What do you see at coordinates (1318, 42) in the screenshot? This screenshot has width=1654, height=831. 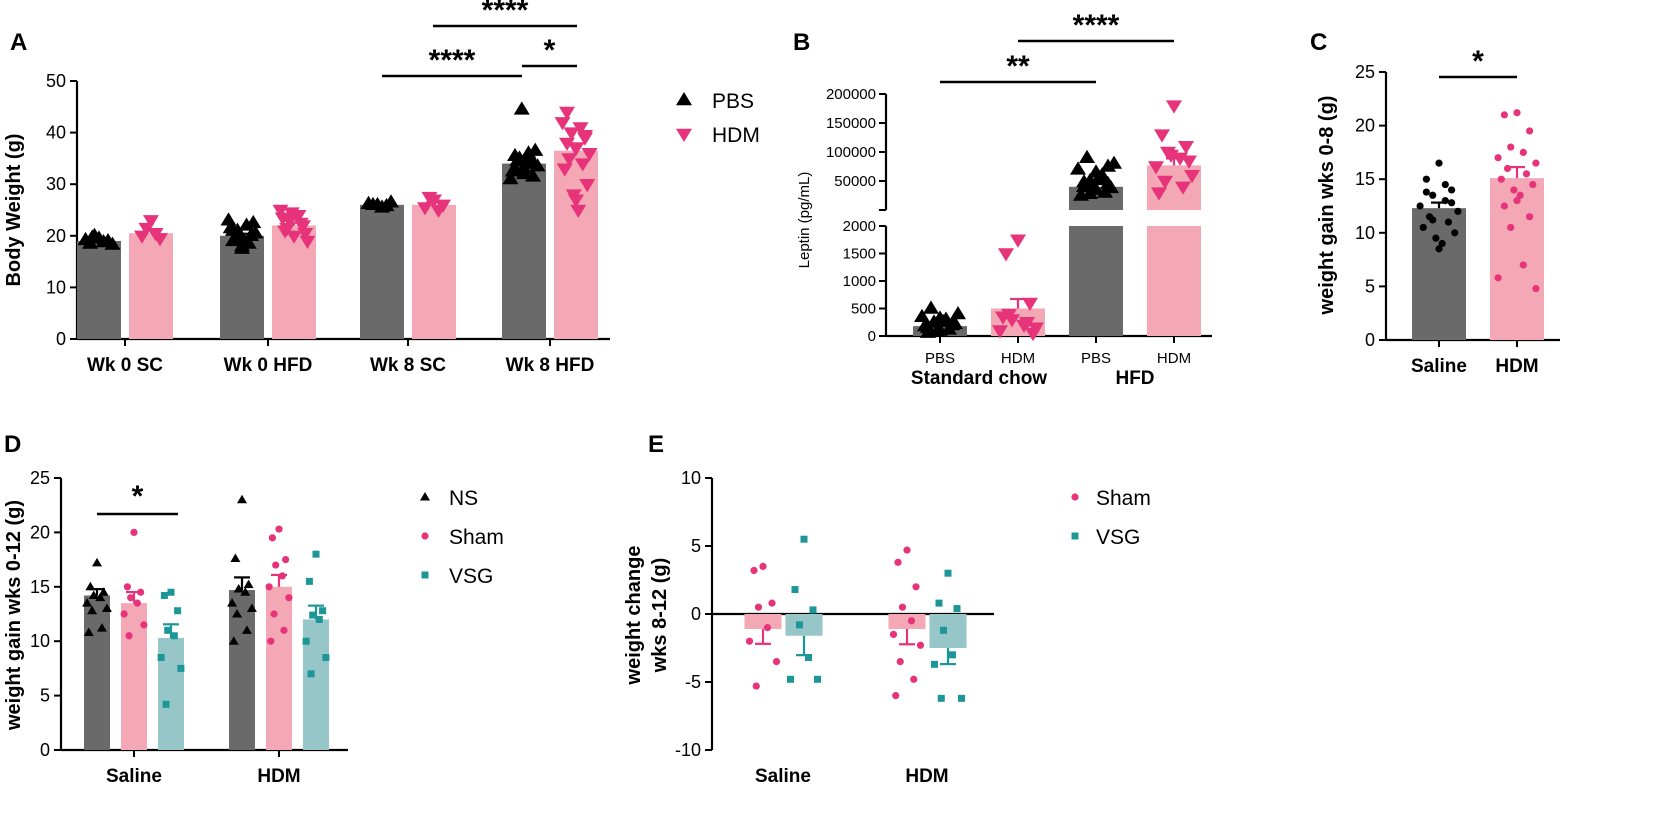 I see `panel-c-label: C` at bounding box center [1318, 42].